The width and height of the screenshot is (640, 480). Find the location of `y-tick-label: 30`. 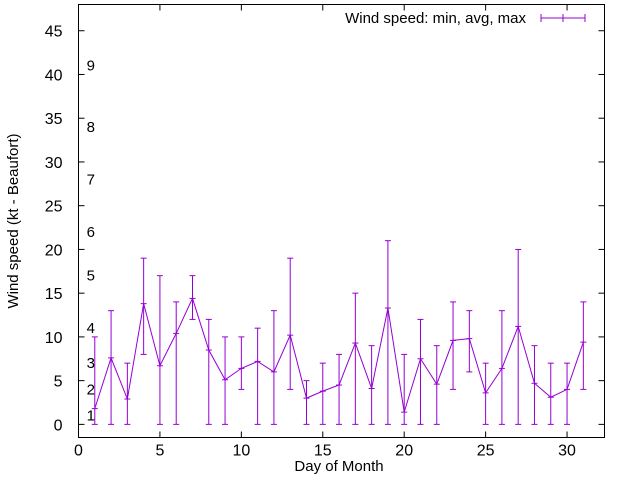

y-tick-label: 30 is located at coordinates (54, 163).